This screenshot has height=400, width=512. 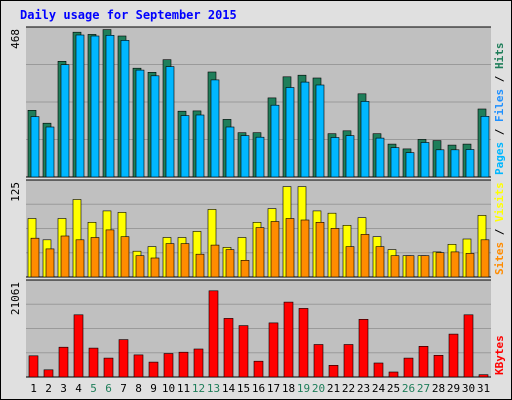 I want to click on x-tick-label-day-28: 28, so click(x=438, y=388).